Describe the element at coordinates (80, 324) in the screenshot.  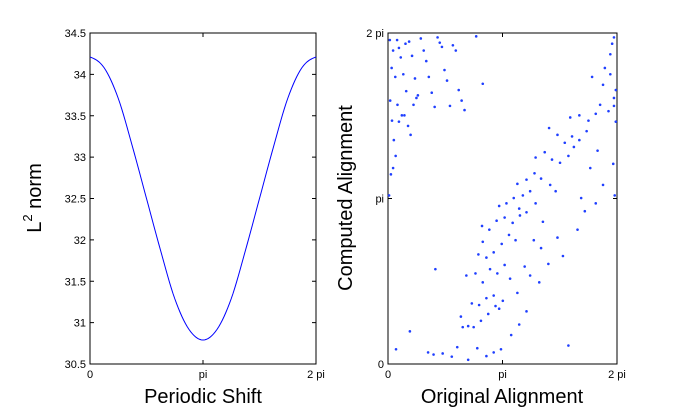
I see `line-chart-y-tick-label: 31` at that location.